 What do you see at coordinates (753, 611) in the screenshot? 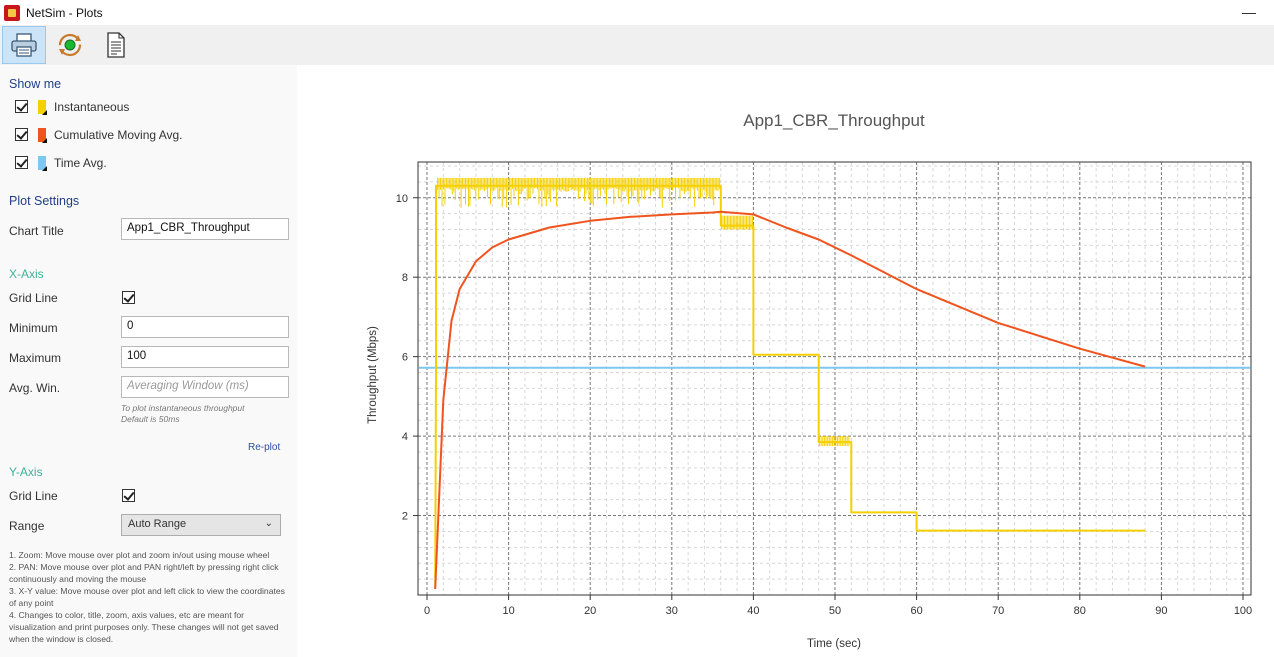
I see `x-tick-label: 40` at bounding box center [753, 611].